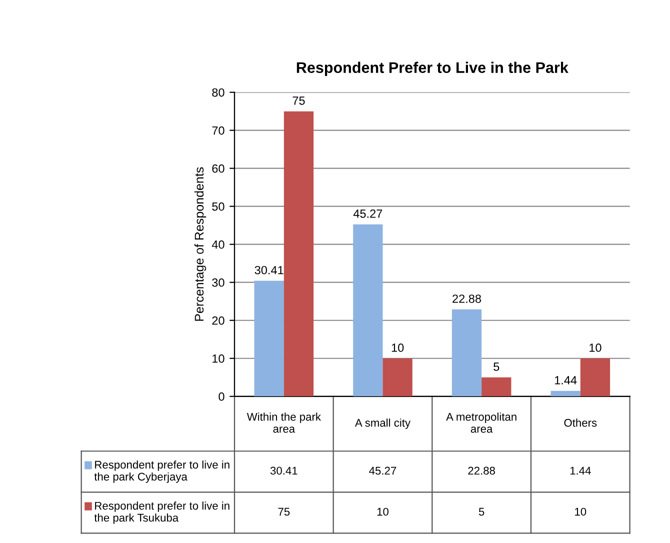 Image resolution: width=670 pixels, height=543 pixels. Describe the element at coordinates (367, 213) in the screenshot. I see `annotation: 45.27` at that location.